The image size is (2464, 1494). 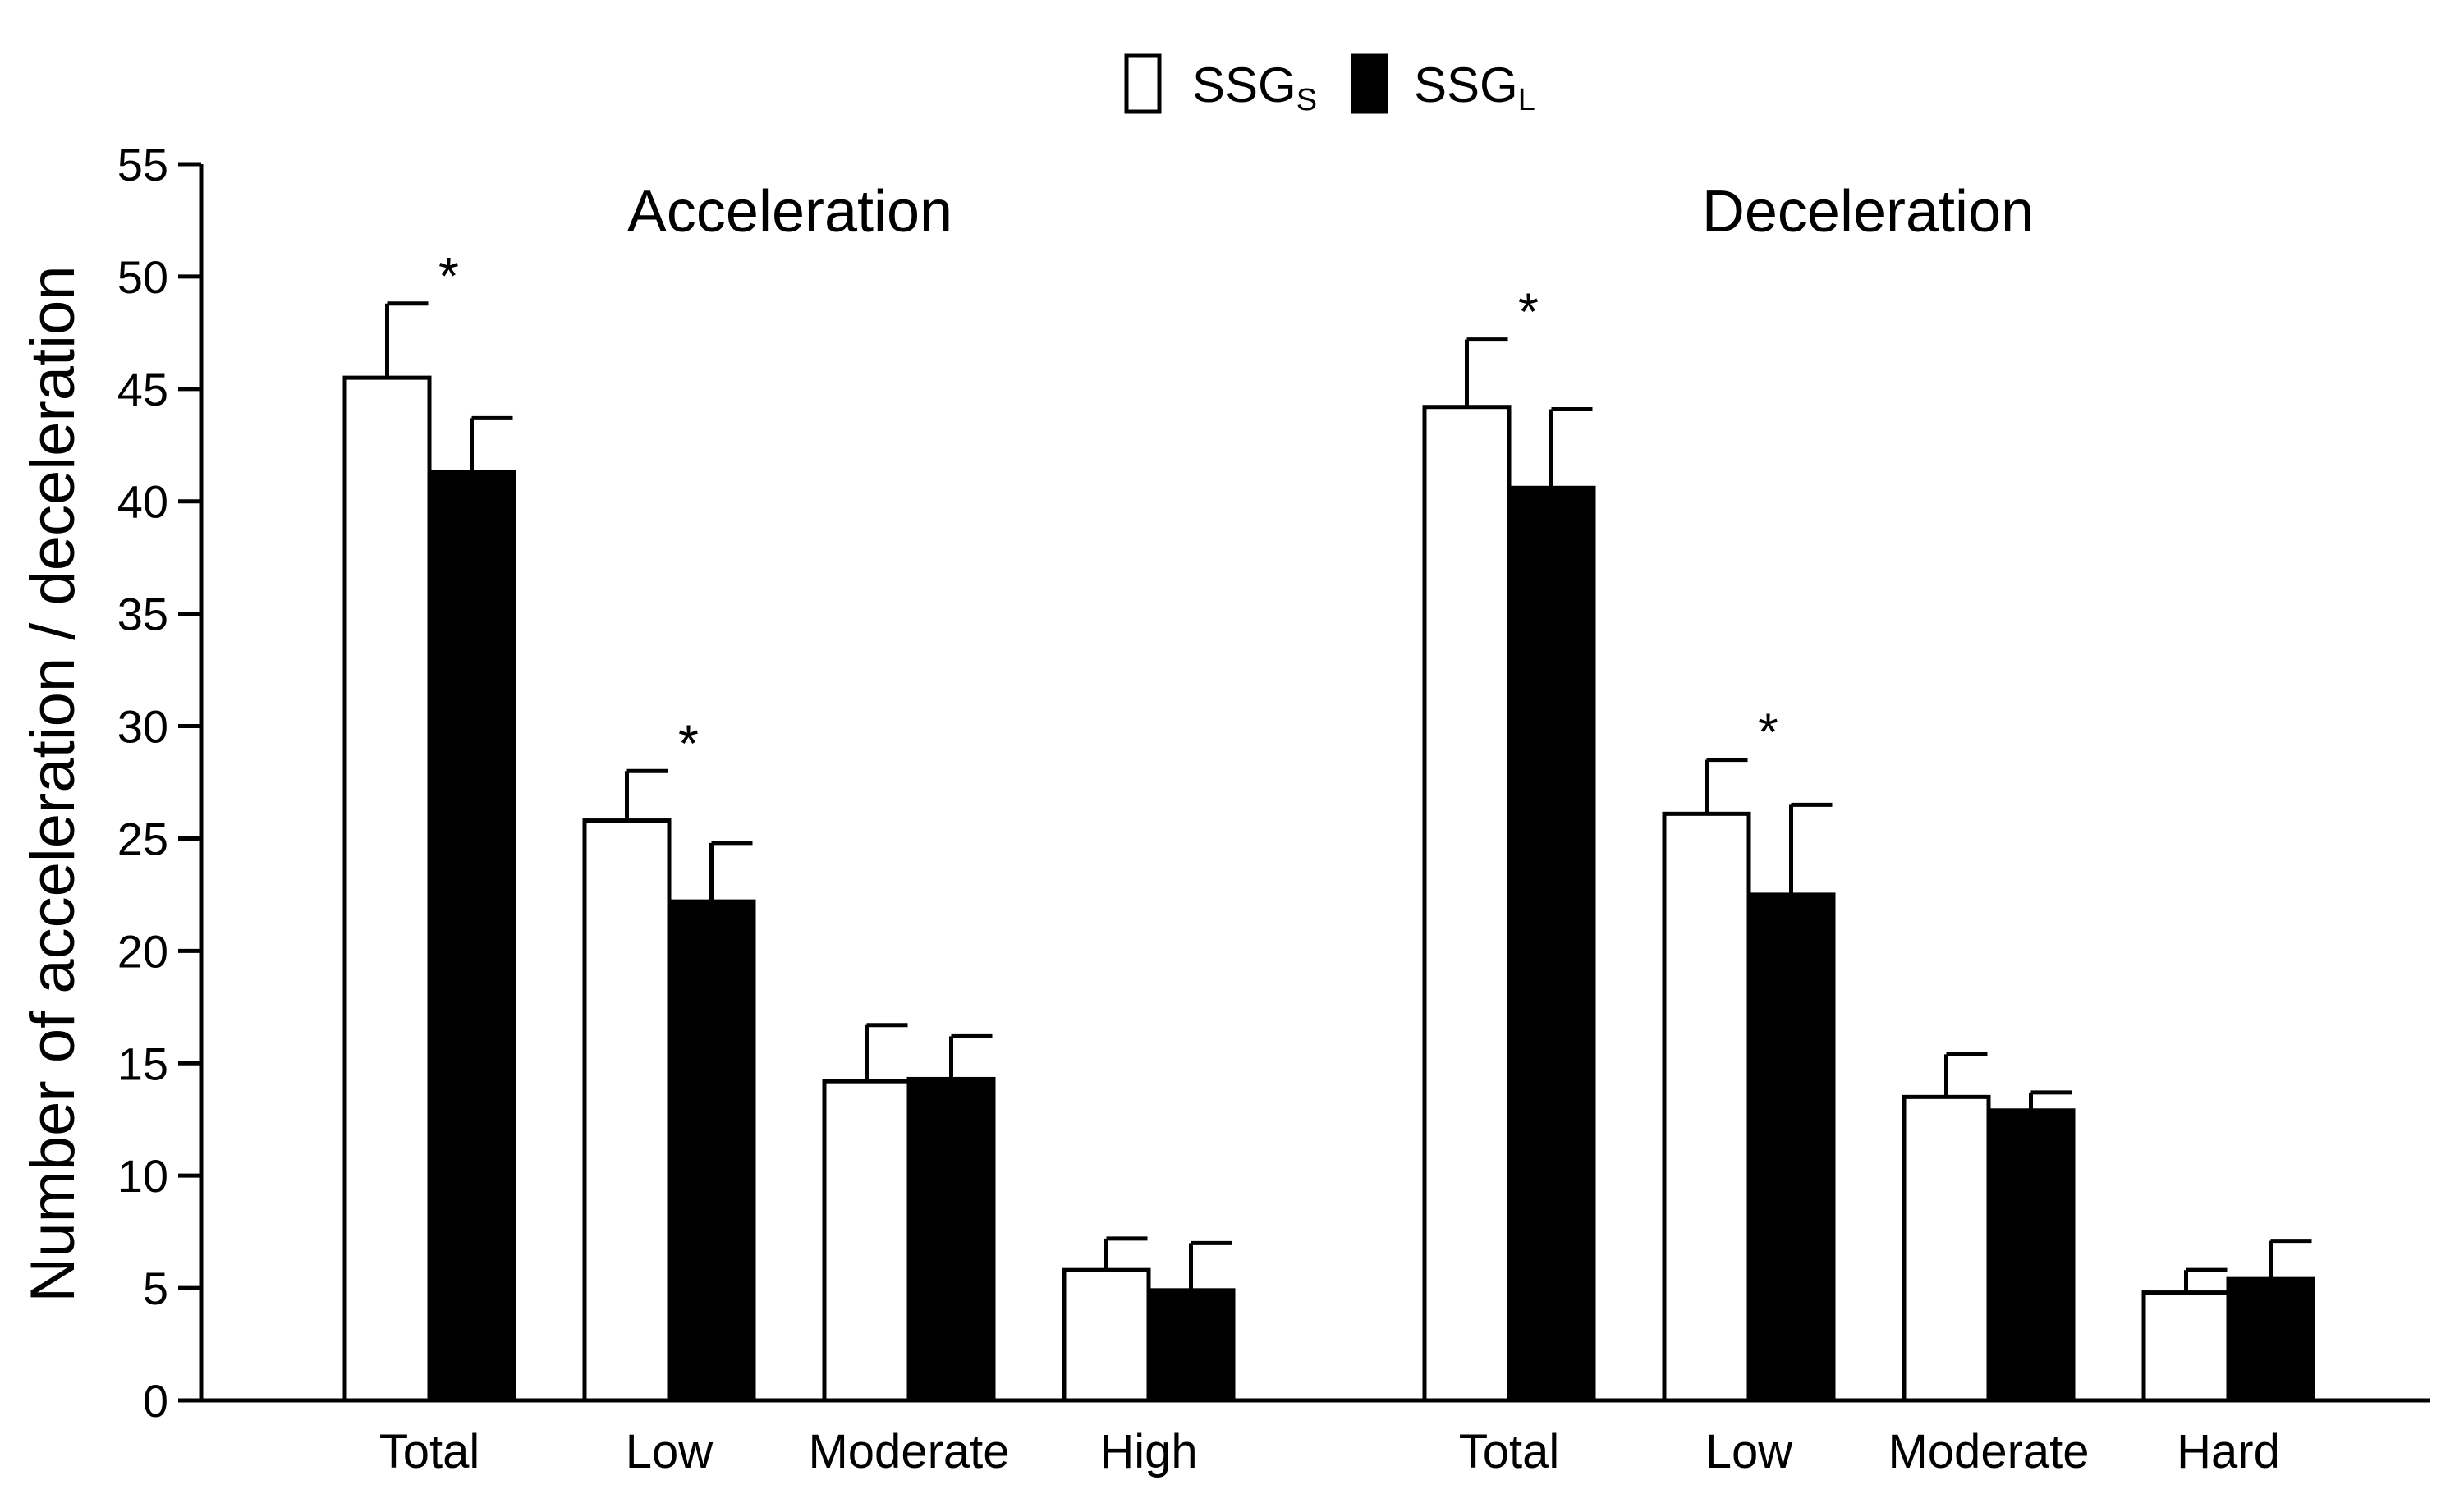 I want to click on y-tick-label: 20, so click(x=142, y=951).